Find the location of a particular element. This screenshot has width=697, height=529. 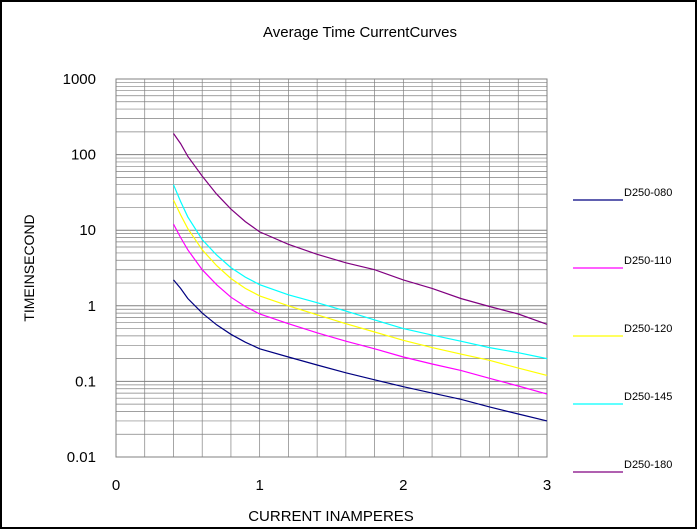

y-tick-label: 0.1 is located at coordinates (85, 381).